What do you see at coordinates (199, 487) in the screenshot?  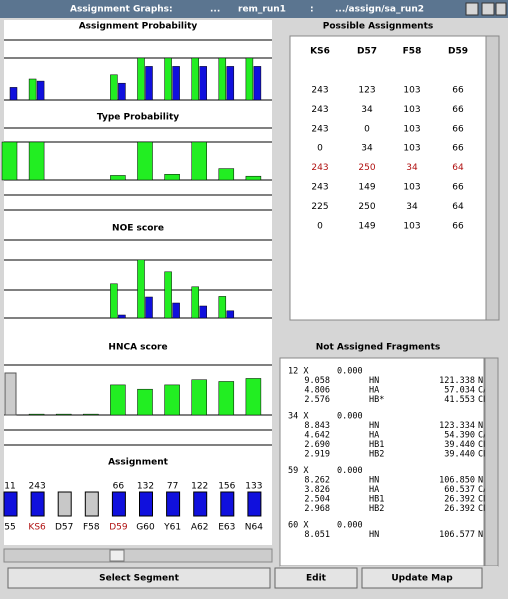 I see `segment-number: 122` at bounding box center [199, 487].